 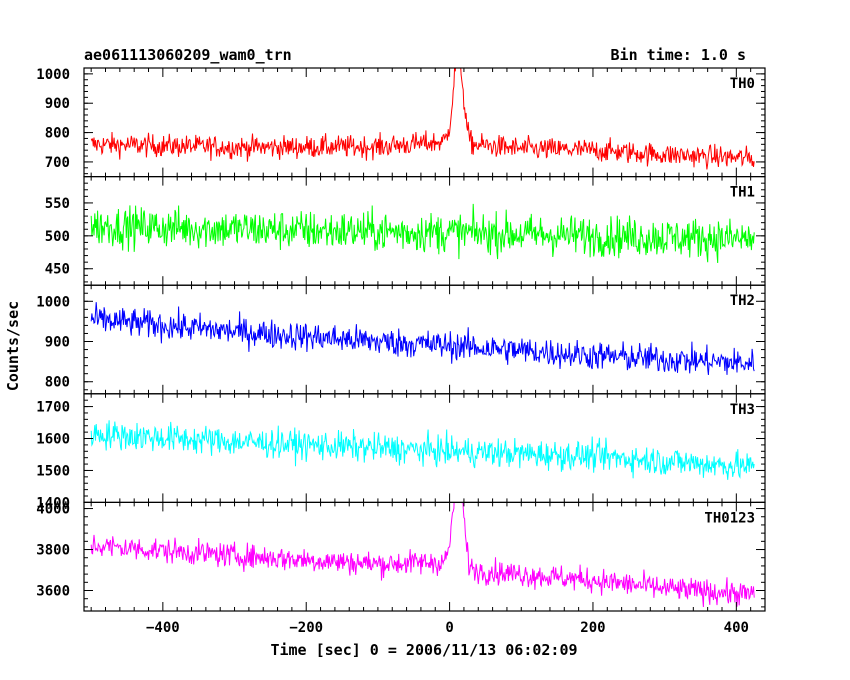 What do you see at coordinates (188, 55) in the screenshot?
I see `chart-title: ae061113060209_wam0_trn` at bounding box center [188, 55].